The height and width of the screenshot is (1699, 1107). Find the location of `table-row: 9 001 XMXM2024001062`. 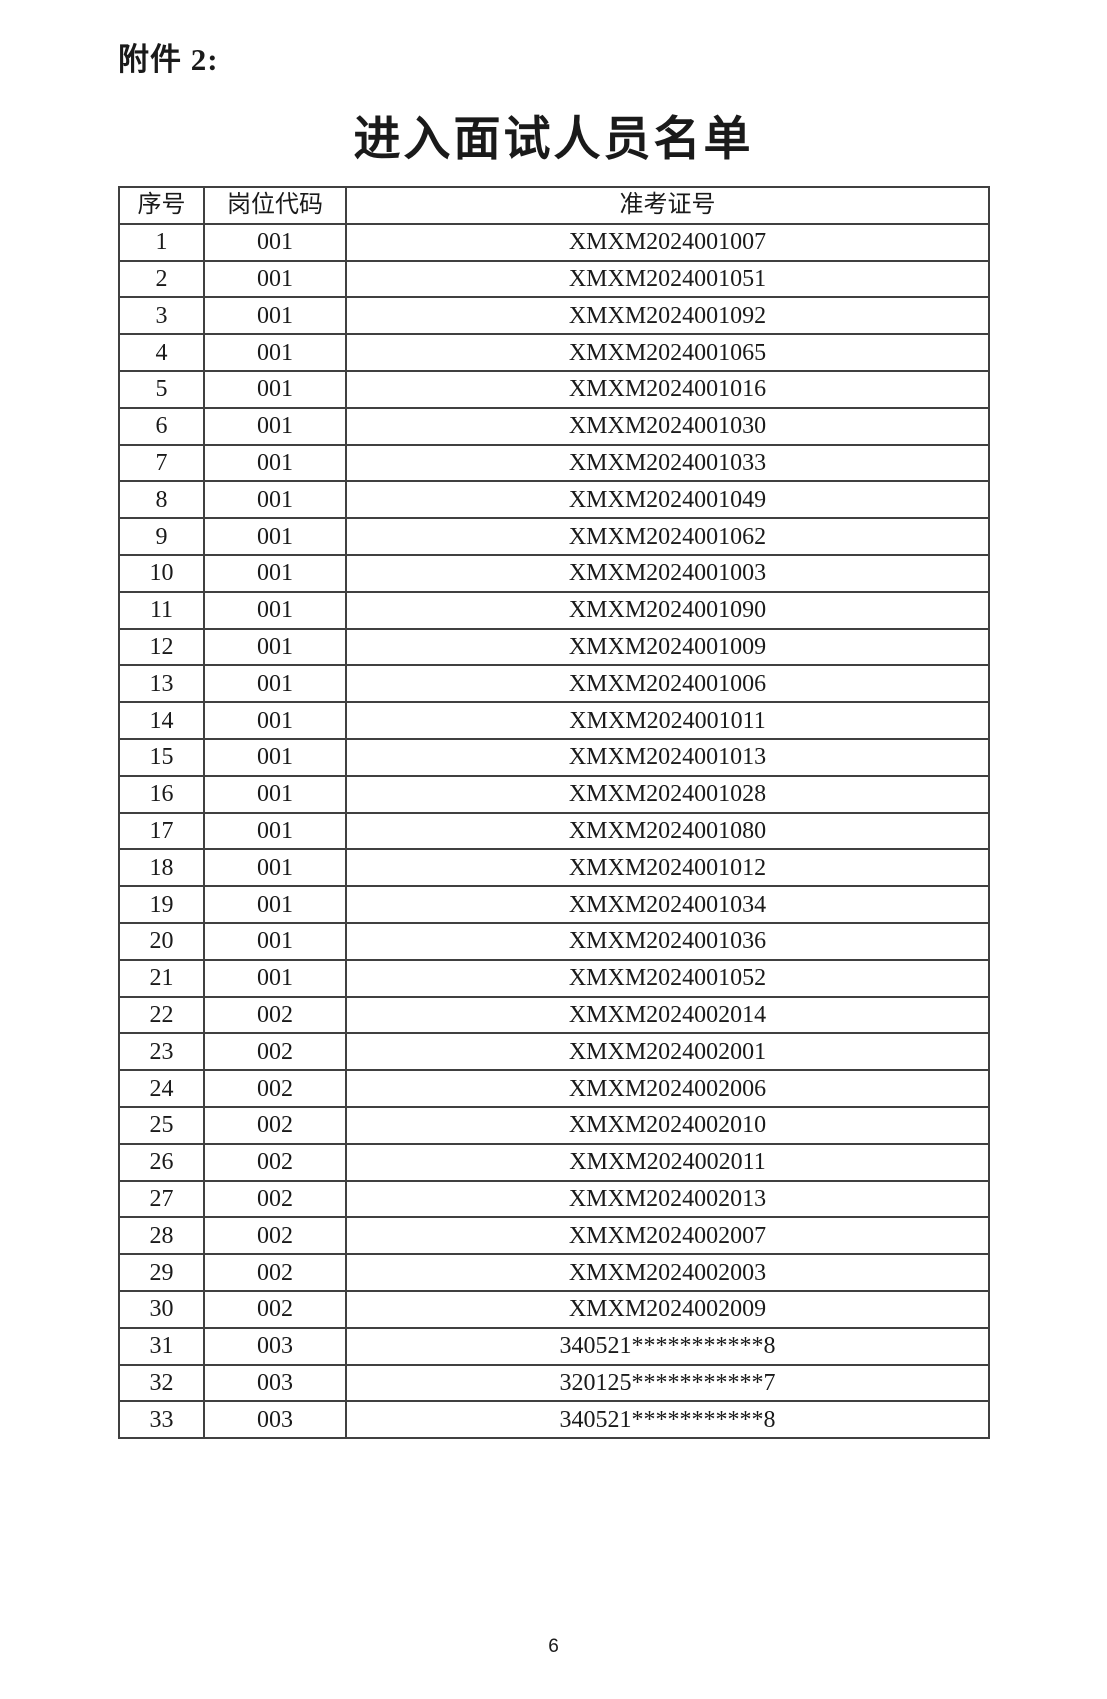

table-row: 9 001 XMXM2024001062 is located at coordinates (554, 536).